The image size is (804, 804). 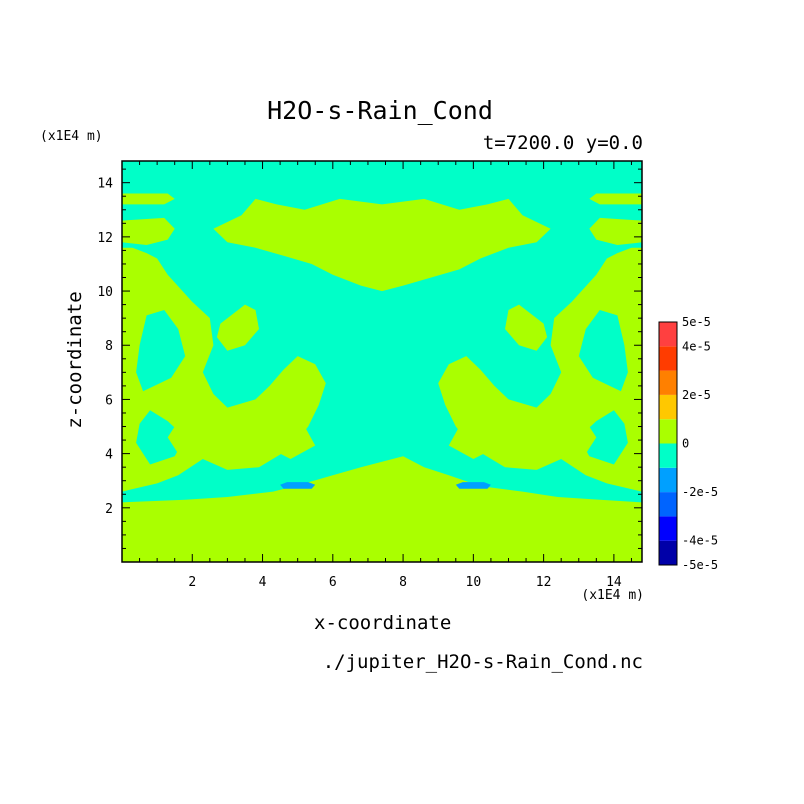 I want to click on x-tick-label: 6, so click(x=333, y=582).